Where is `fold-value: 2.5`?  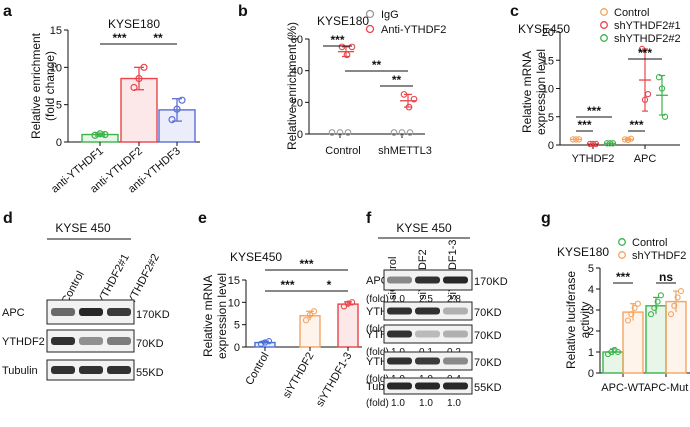 fold-value: 2.5 is located at coordinates (426, 299).